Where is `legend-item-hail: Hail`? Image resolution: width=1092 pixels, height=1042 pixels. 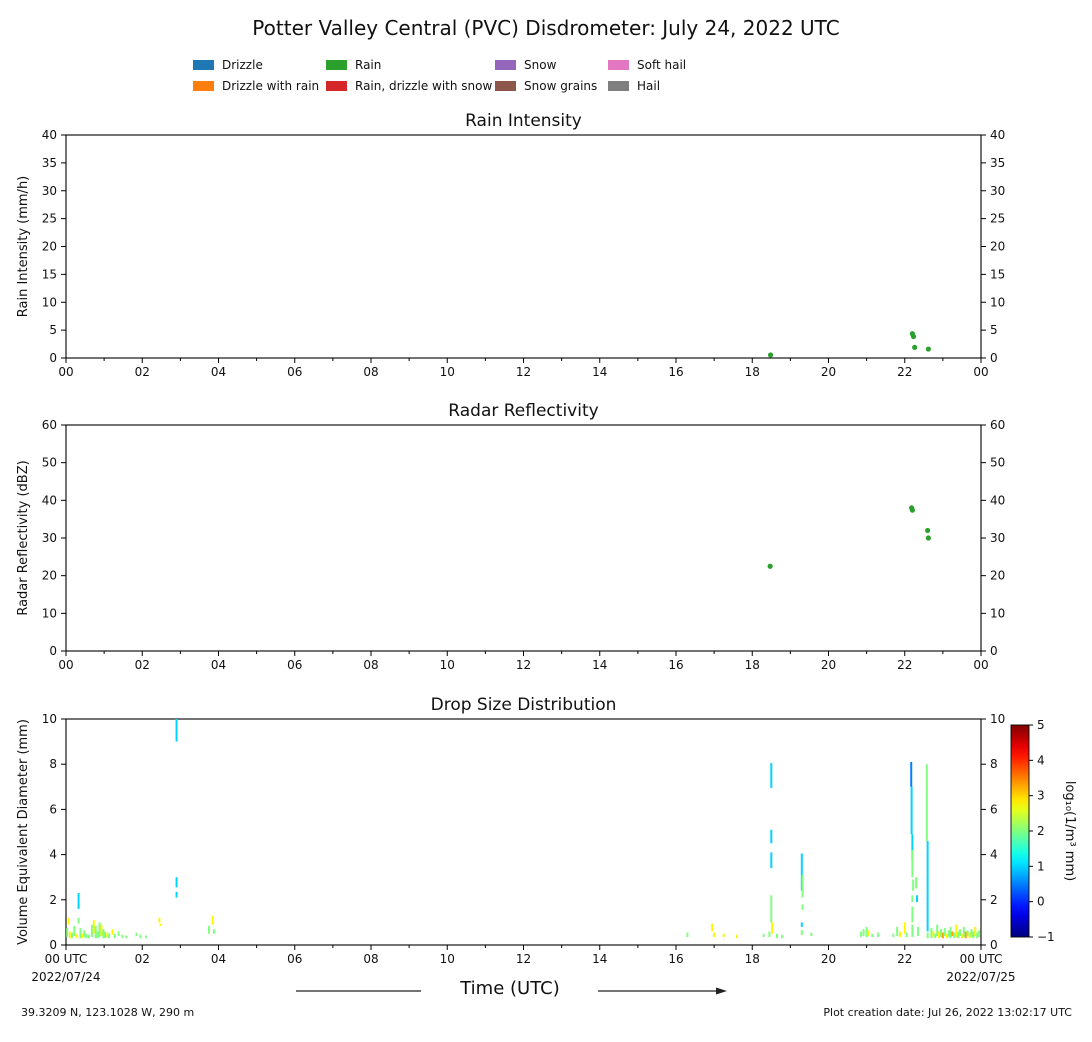 legend-item-hail: Hail is located at coordinates (634, 86).